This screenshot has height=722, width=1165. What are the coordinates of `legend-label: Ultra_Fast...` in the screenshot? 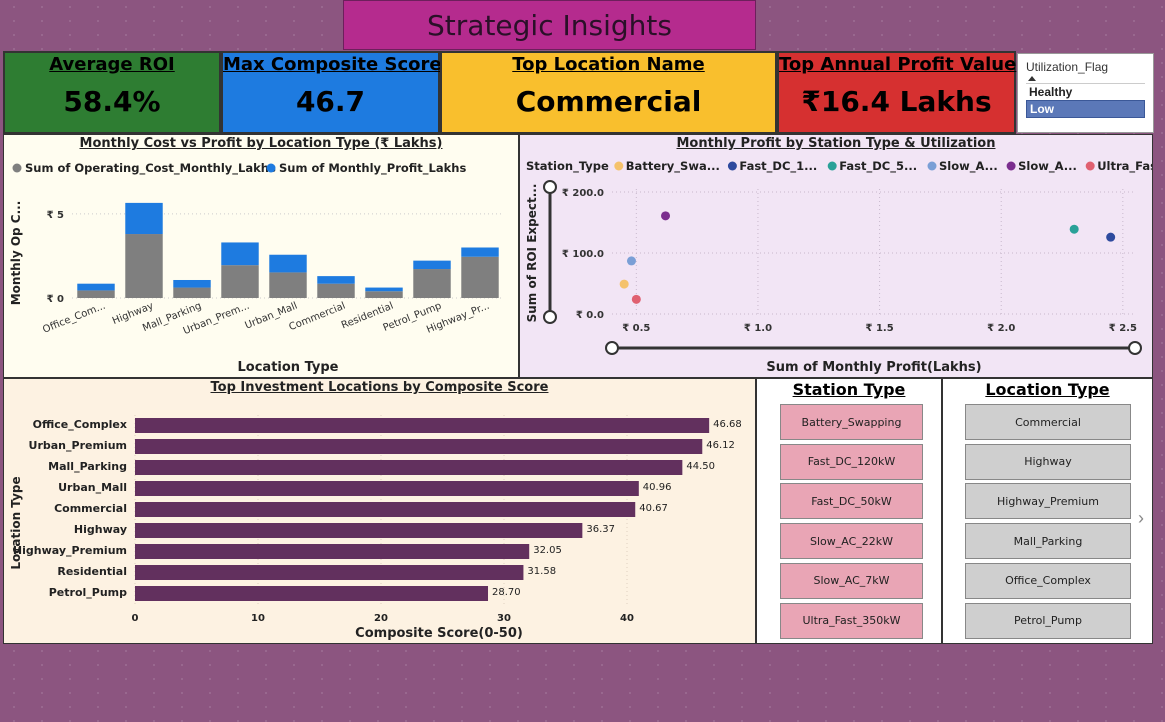 It's located at (1124, 166).